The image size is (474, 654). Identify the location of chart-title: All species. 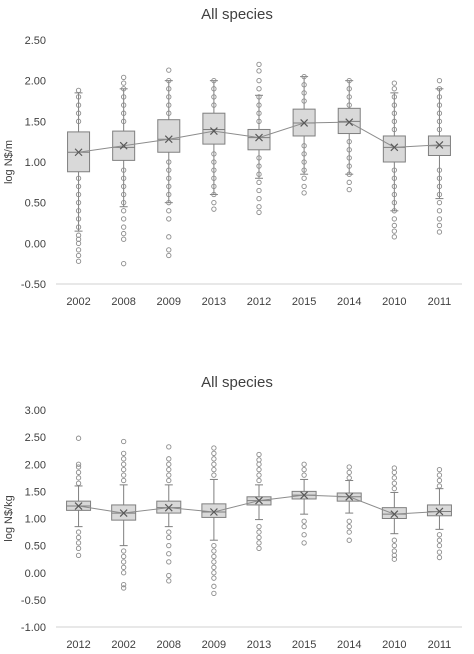
(237, 14).